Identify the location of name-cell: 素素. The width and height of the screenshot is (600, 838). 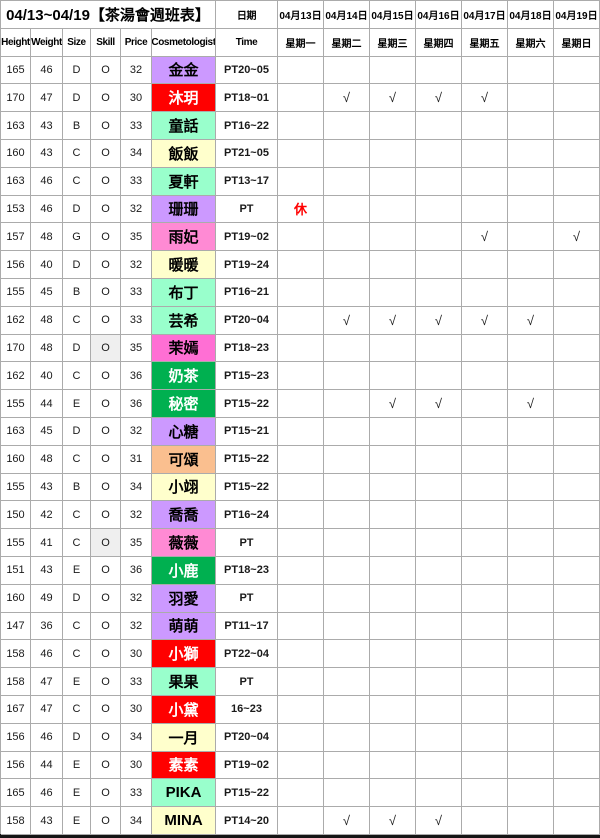
(184, 765).